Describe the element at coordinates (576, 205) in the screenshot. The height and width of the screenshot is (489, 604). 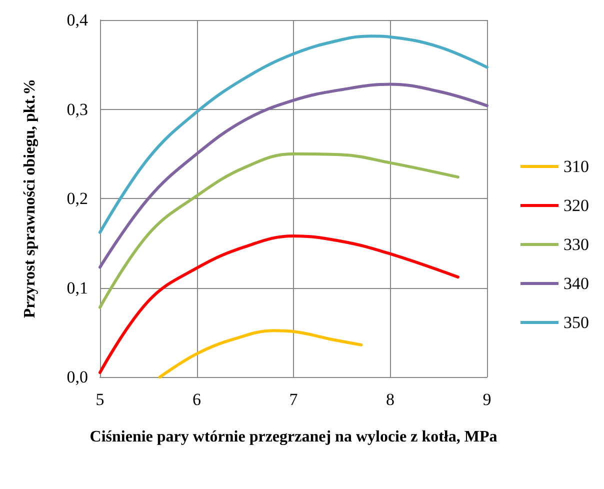
I see `legend-label: 320` at that location.